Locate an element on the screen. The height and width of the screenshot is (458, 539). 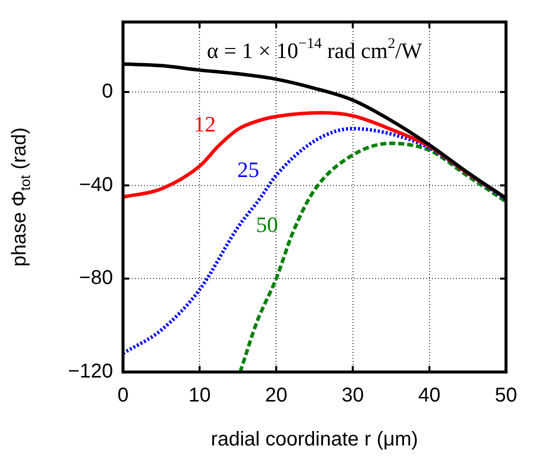
y-tick-label: −120 is located at coordinates (90, 371).